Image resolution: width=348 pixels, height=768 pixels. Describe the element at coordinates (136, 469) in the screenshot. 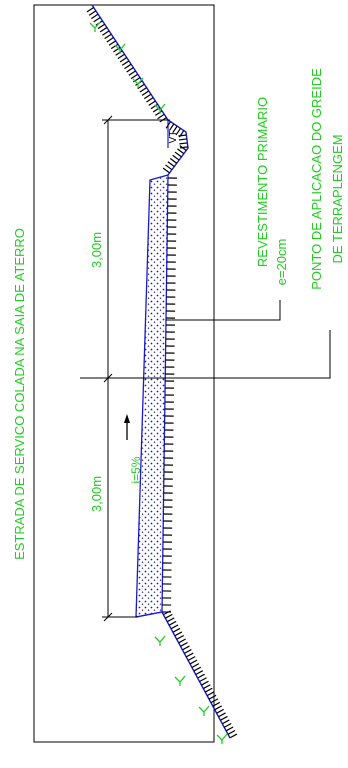

I see `slope-label: i=5%` at that location.